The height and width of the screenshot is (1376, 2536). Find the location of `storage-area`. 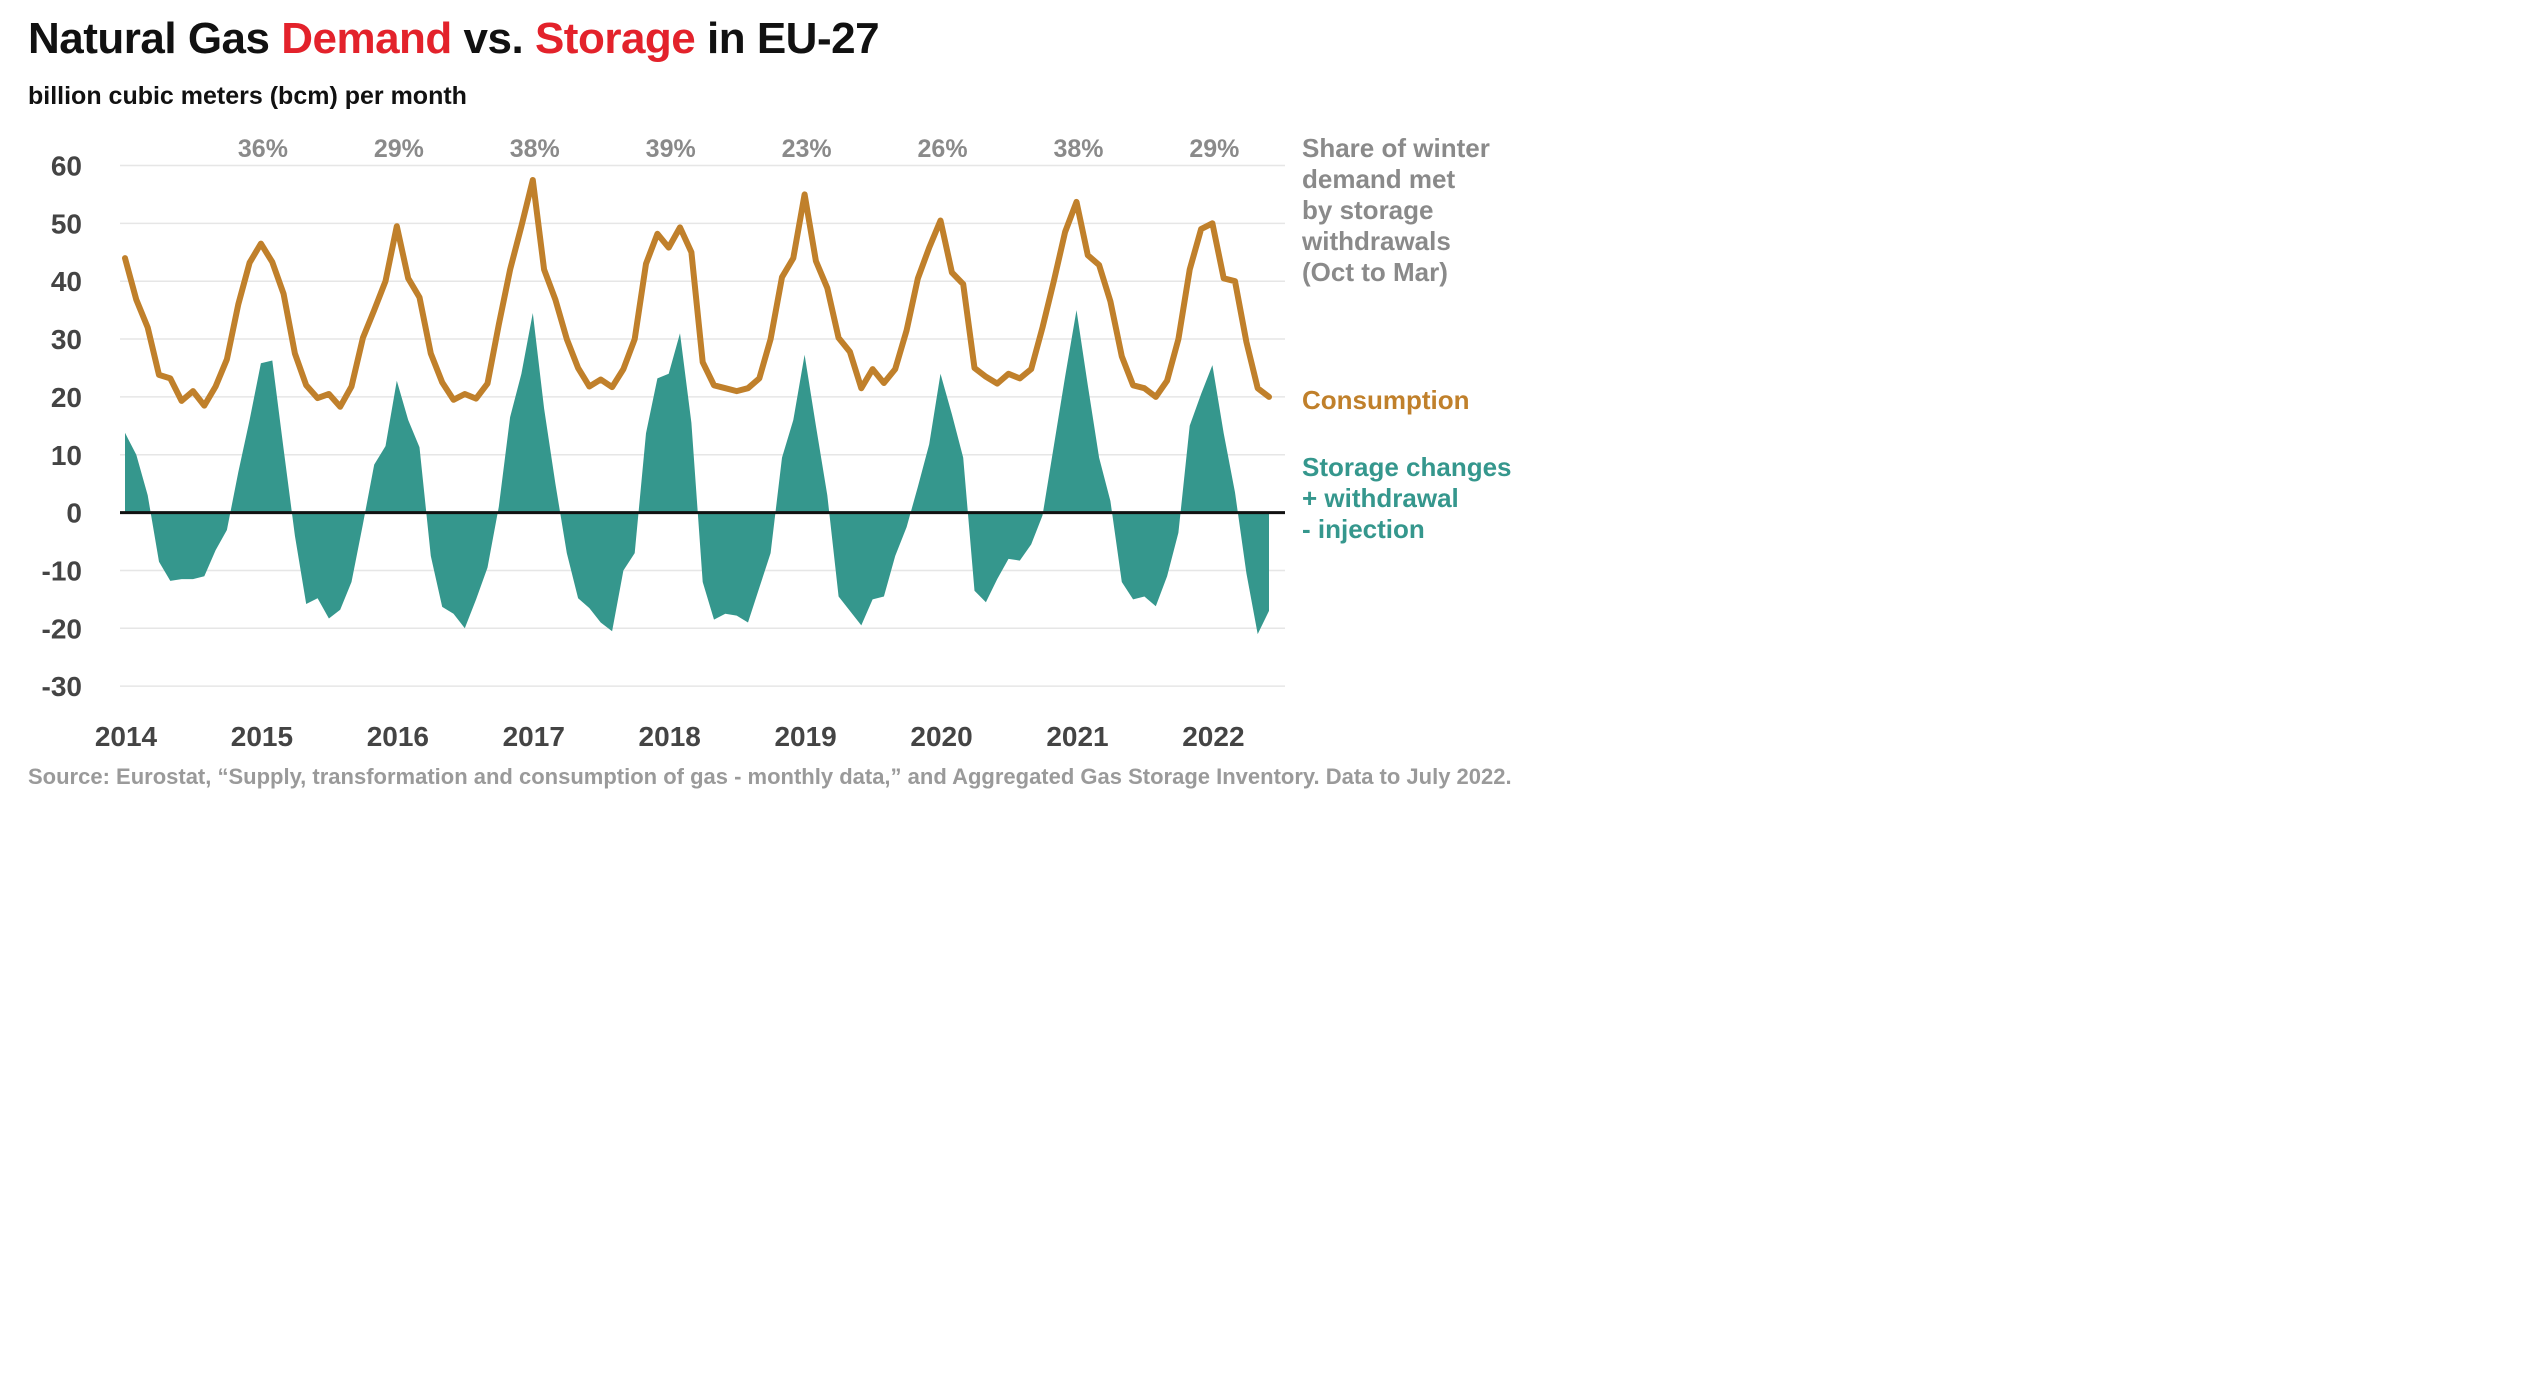

storage-area is located at coordinates (697, 472).